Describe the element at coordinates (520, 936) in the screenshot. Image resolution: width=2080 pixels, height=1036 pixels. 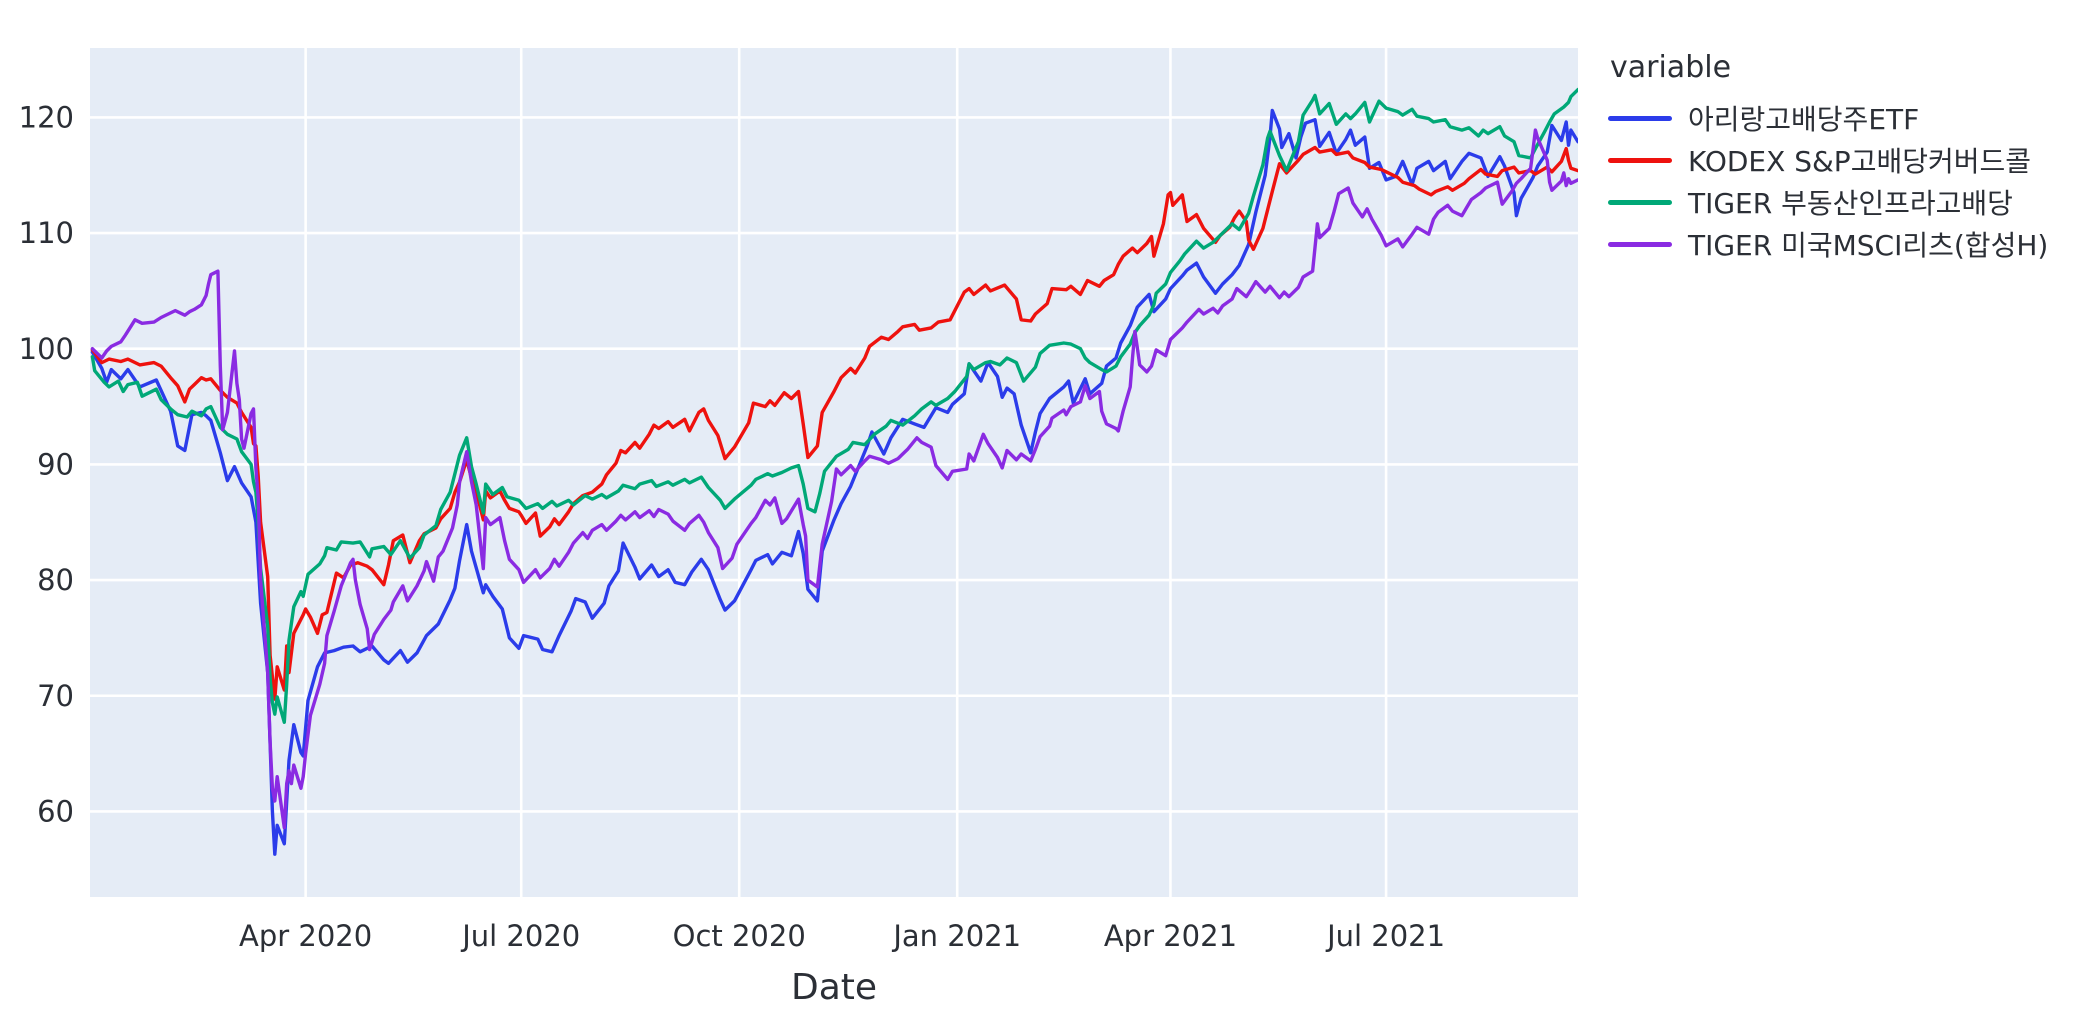
I see `x-tick-label: Jul 2020` at that location.